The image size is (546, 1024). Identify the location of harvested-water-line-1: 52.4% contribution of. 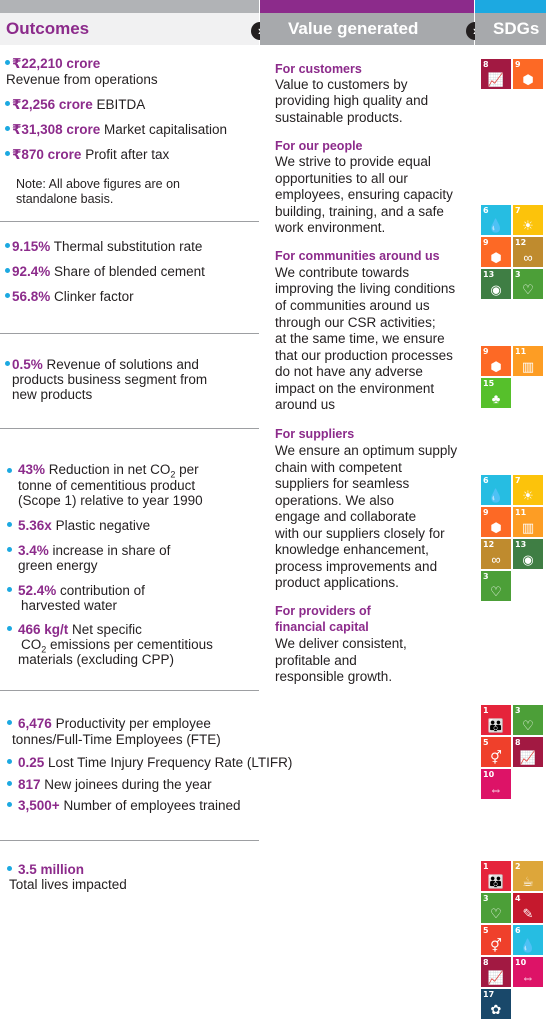
(81, 590).